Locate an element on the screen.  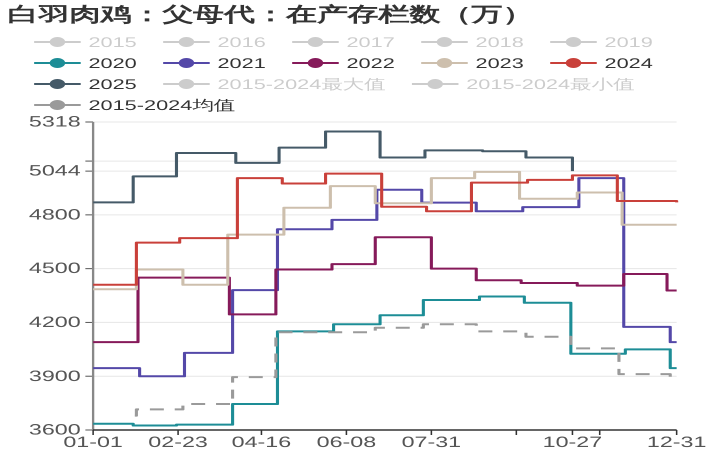
x-tick-label: 01-01 is located at coordinates (93, 442).